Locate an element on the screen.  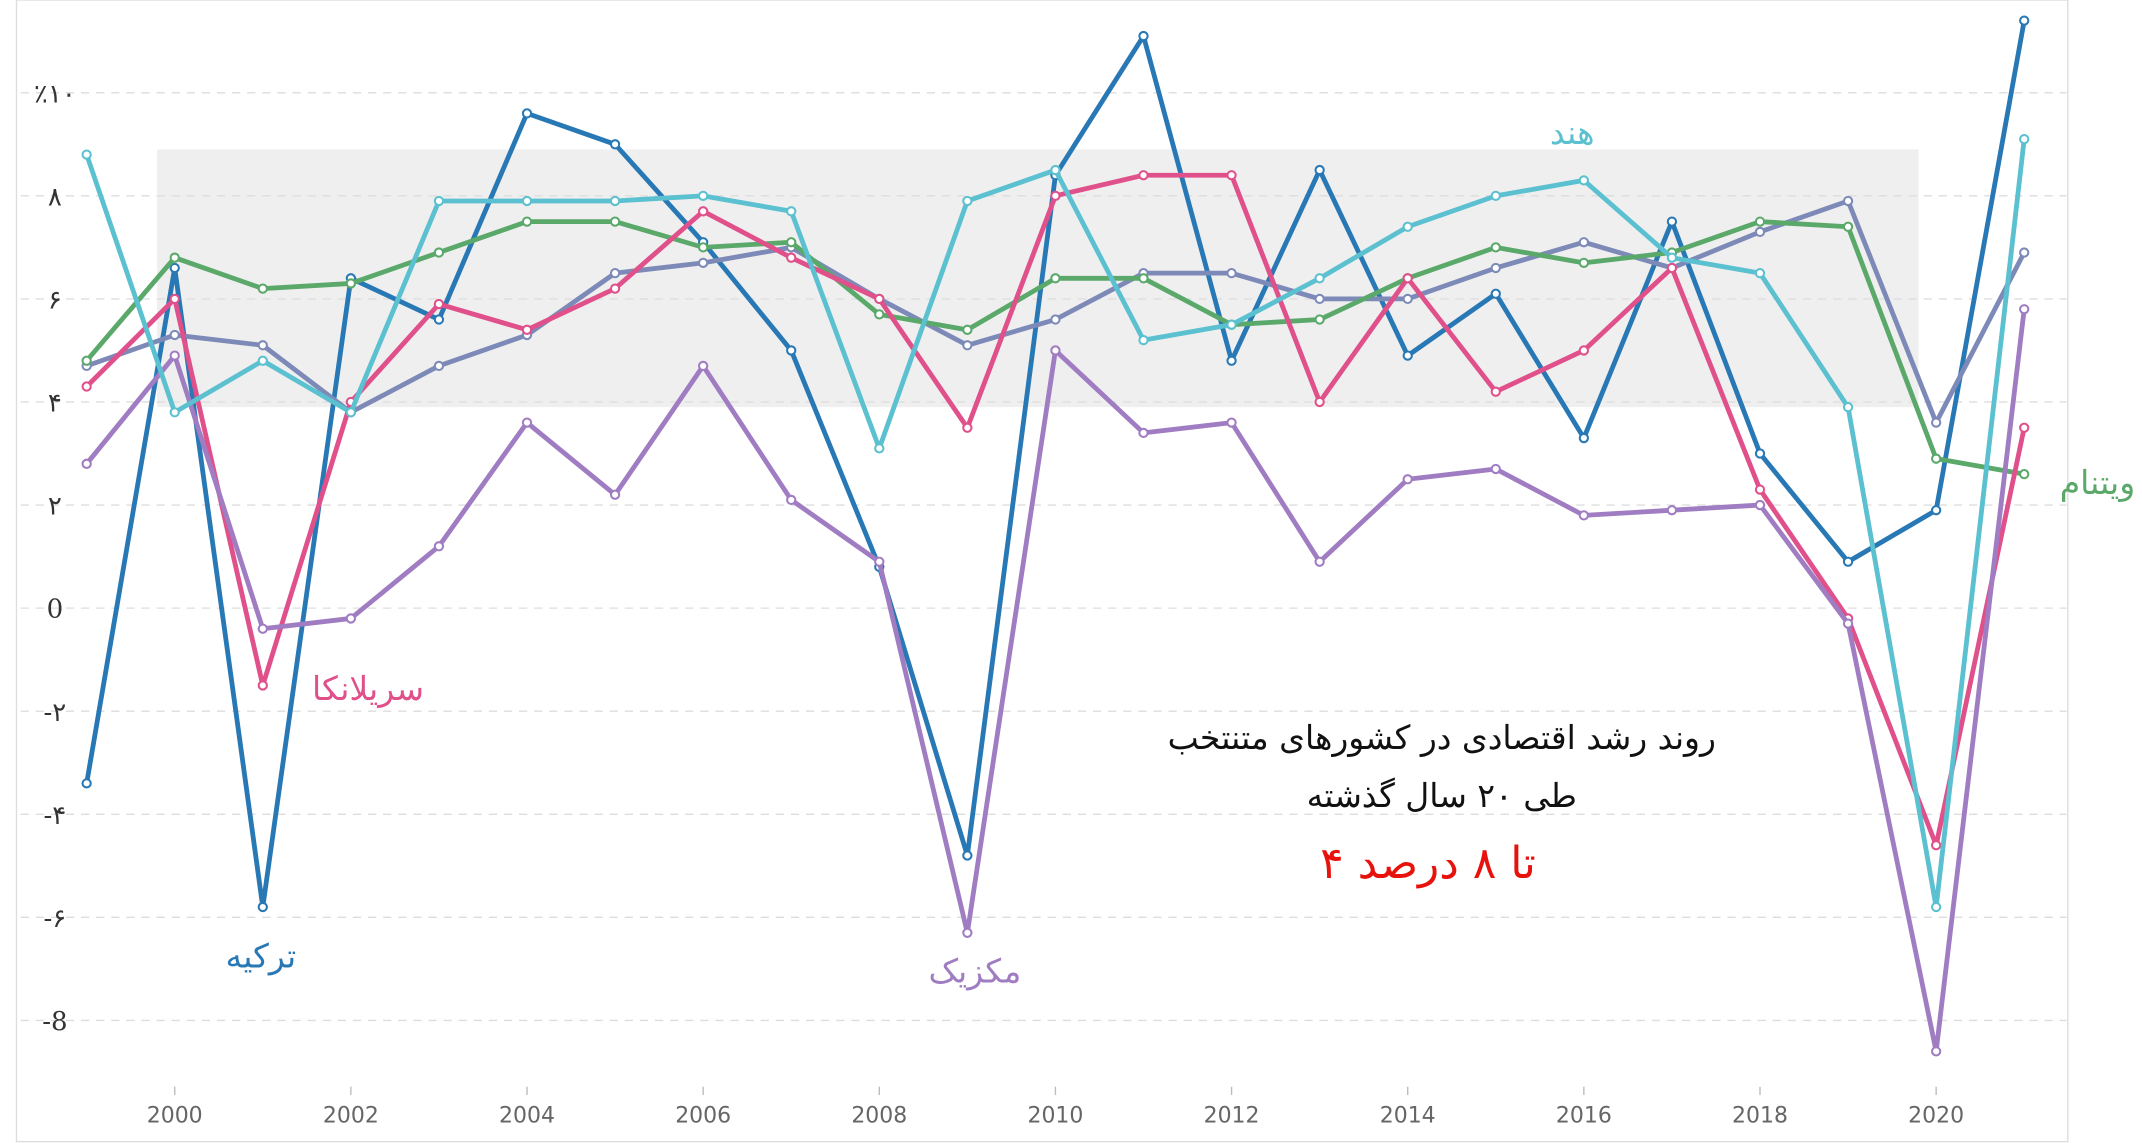
y-tick-label: ۴ is located at coordinates (55, 404).